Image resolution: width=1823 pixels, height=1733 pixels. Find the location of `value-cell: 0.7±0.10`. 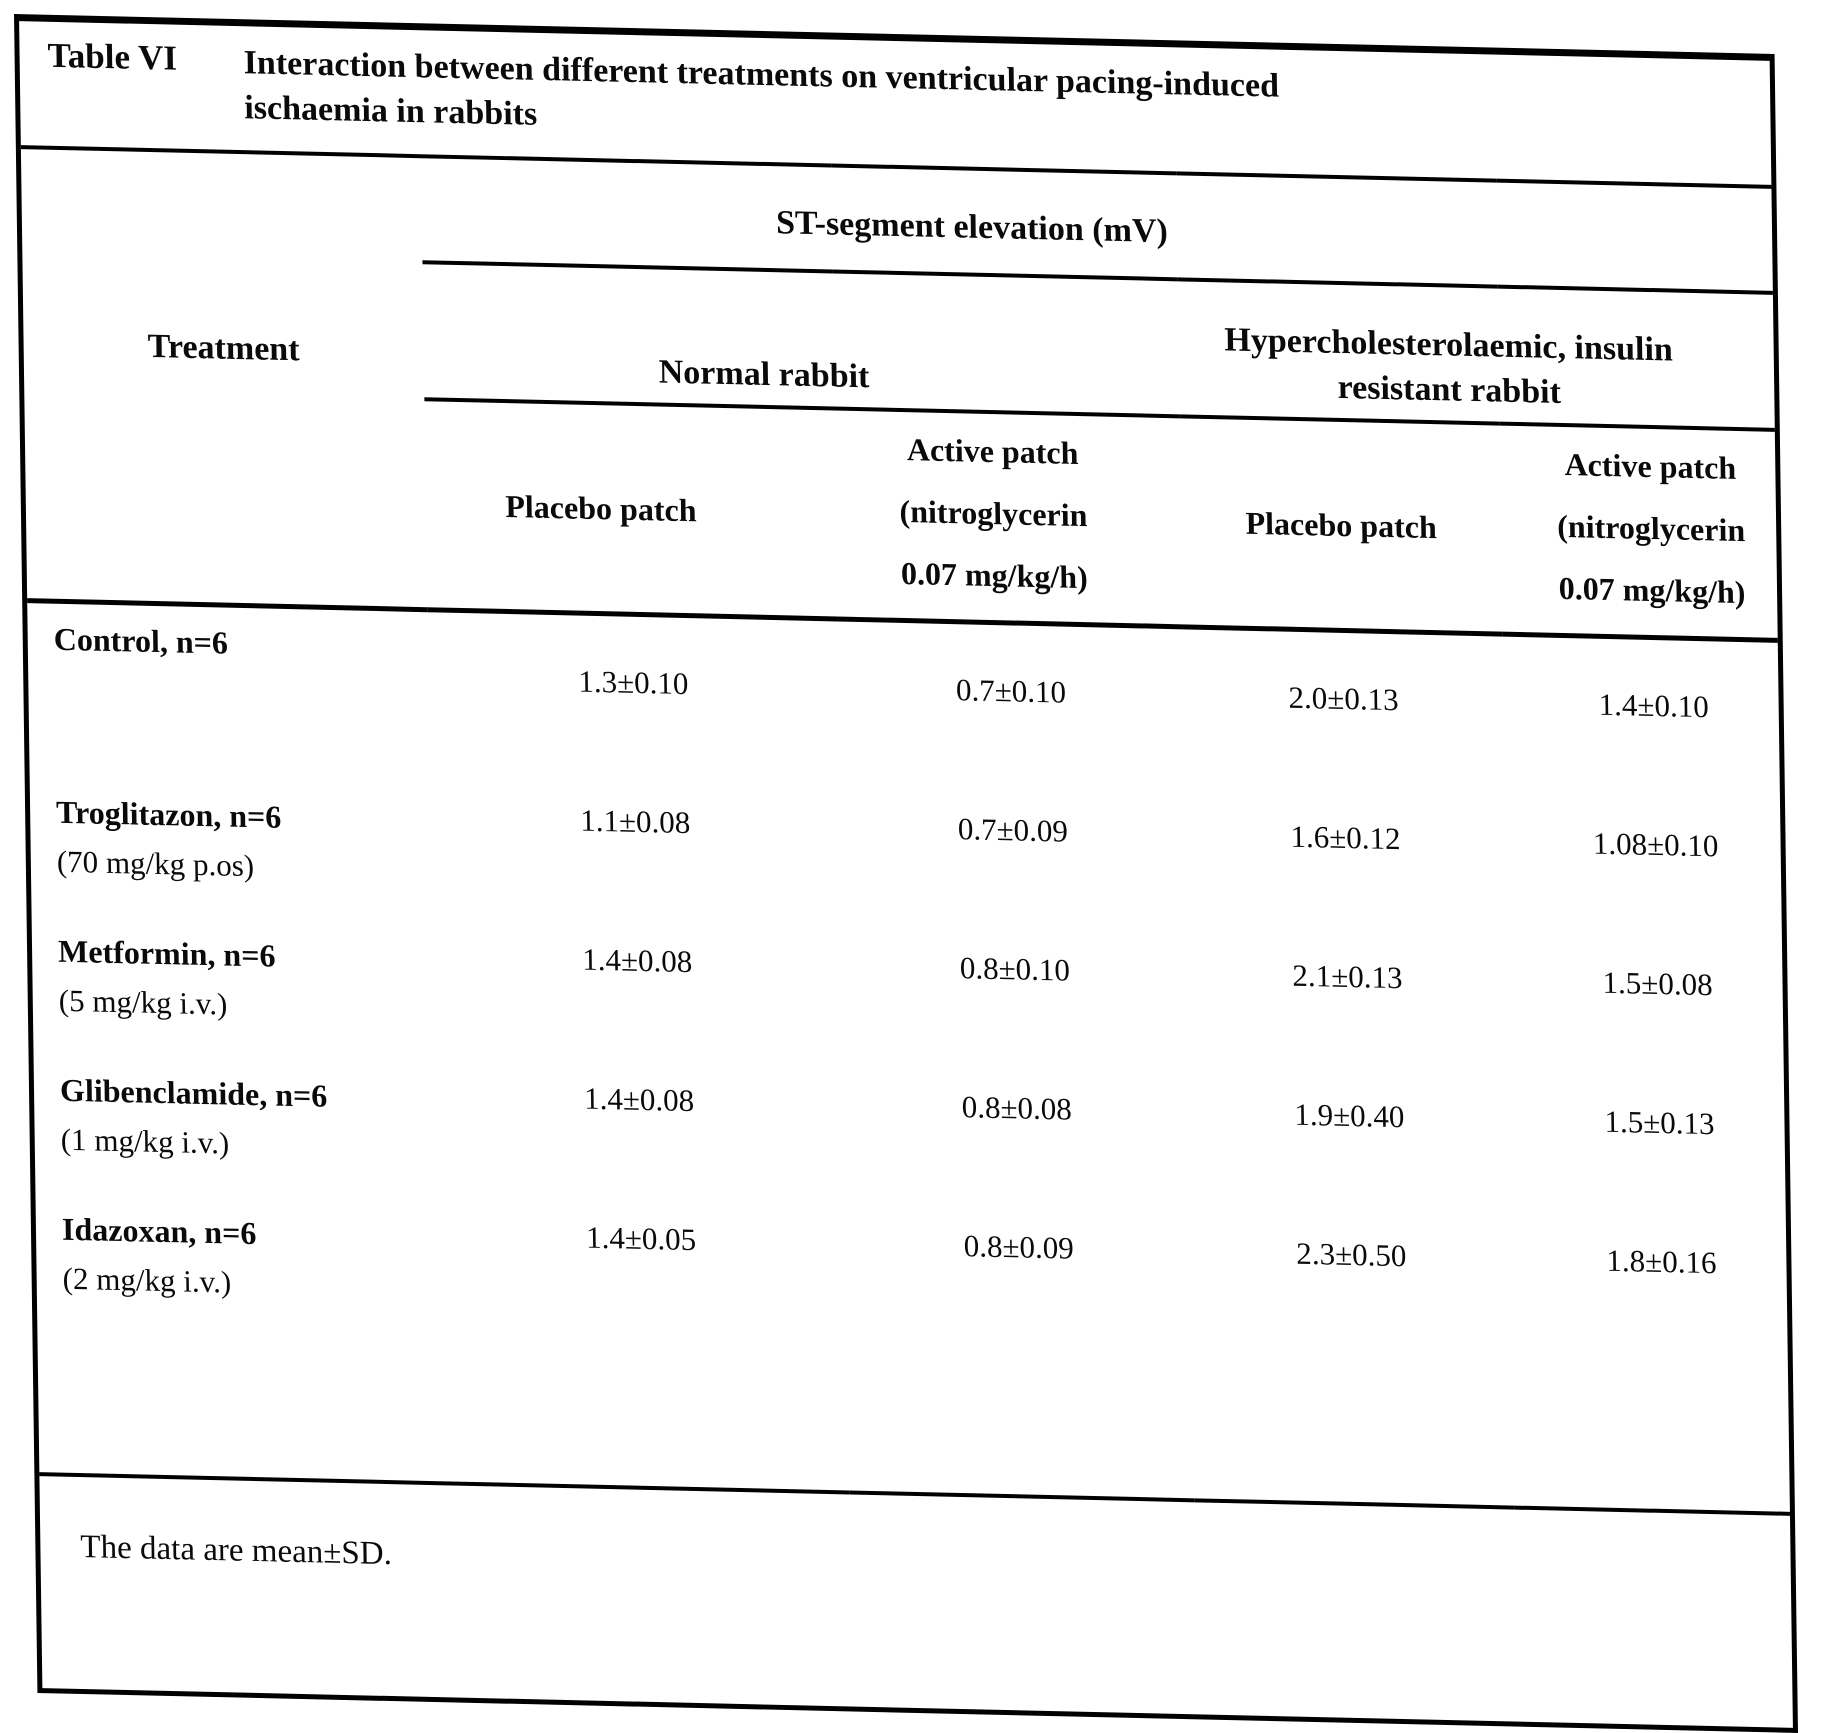

value-cell: 0.7±0.10 is located at coordinates (1011, 691).